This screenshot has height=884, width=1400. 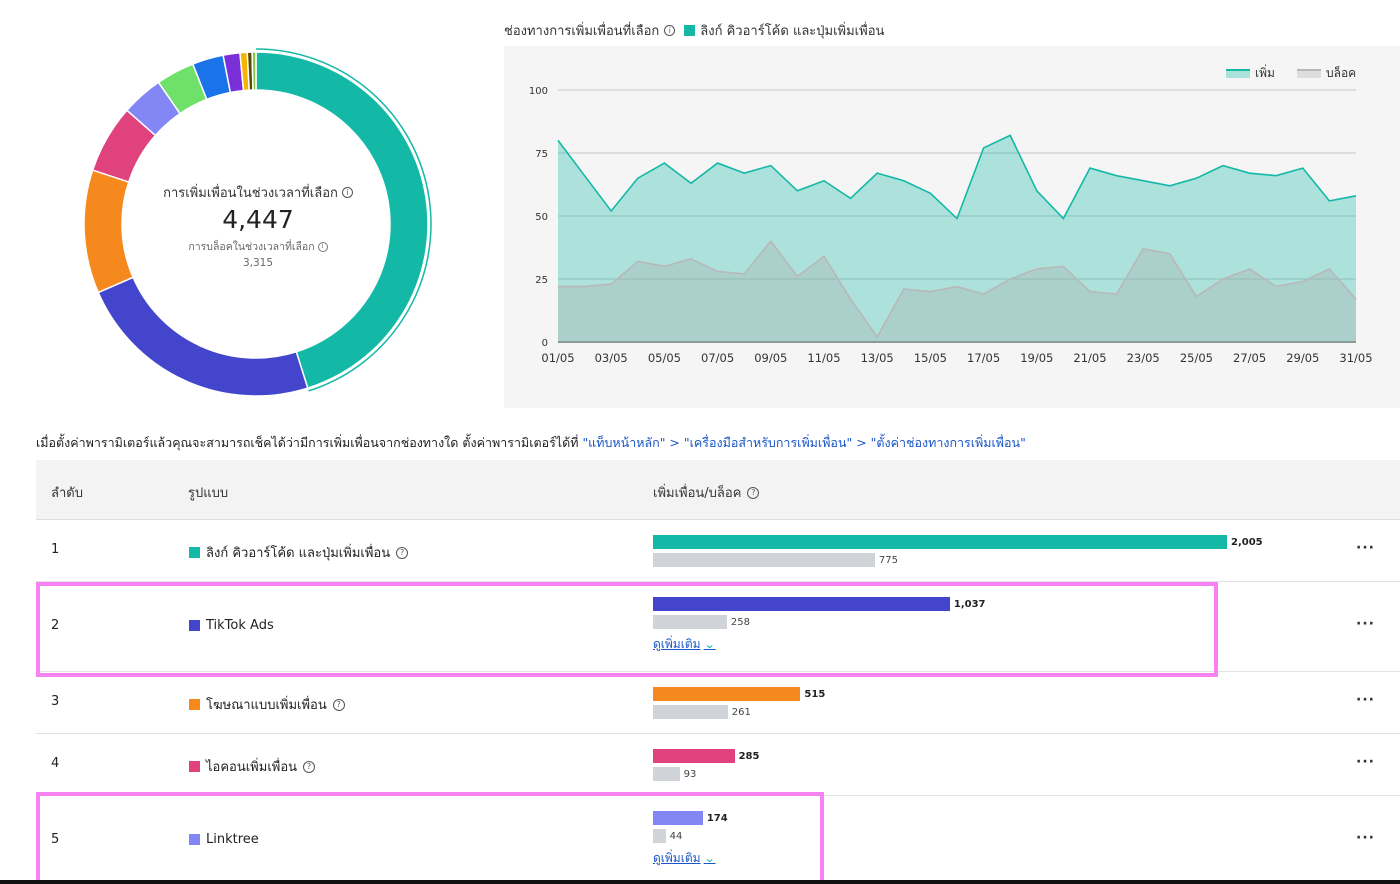 What do you see at coordinates (690, 818) in the screenshot?
I see `add-bar-row: 174` at bounding box center [690, 818].